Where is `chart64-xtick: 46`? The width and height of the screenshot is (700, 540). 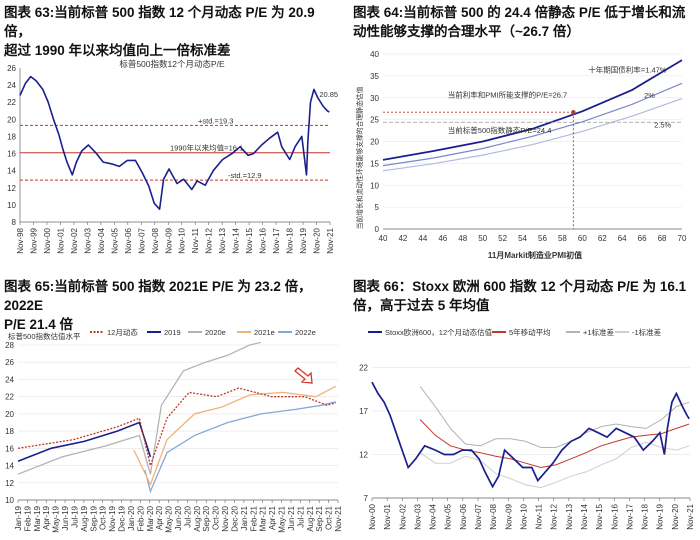 chart64-xtick: 46 is located at coordinates (442, 238).